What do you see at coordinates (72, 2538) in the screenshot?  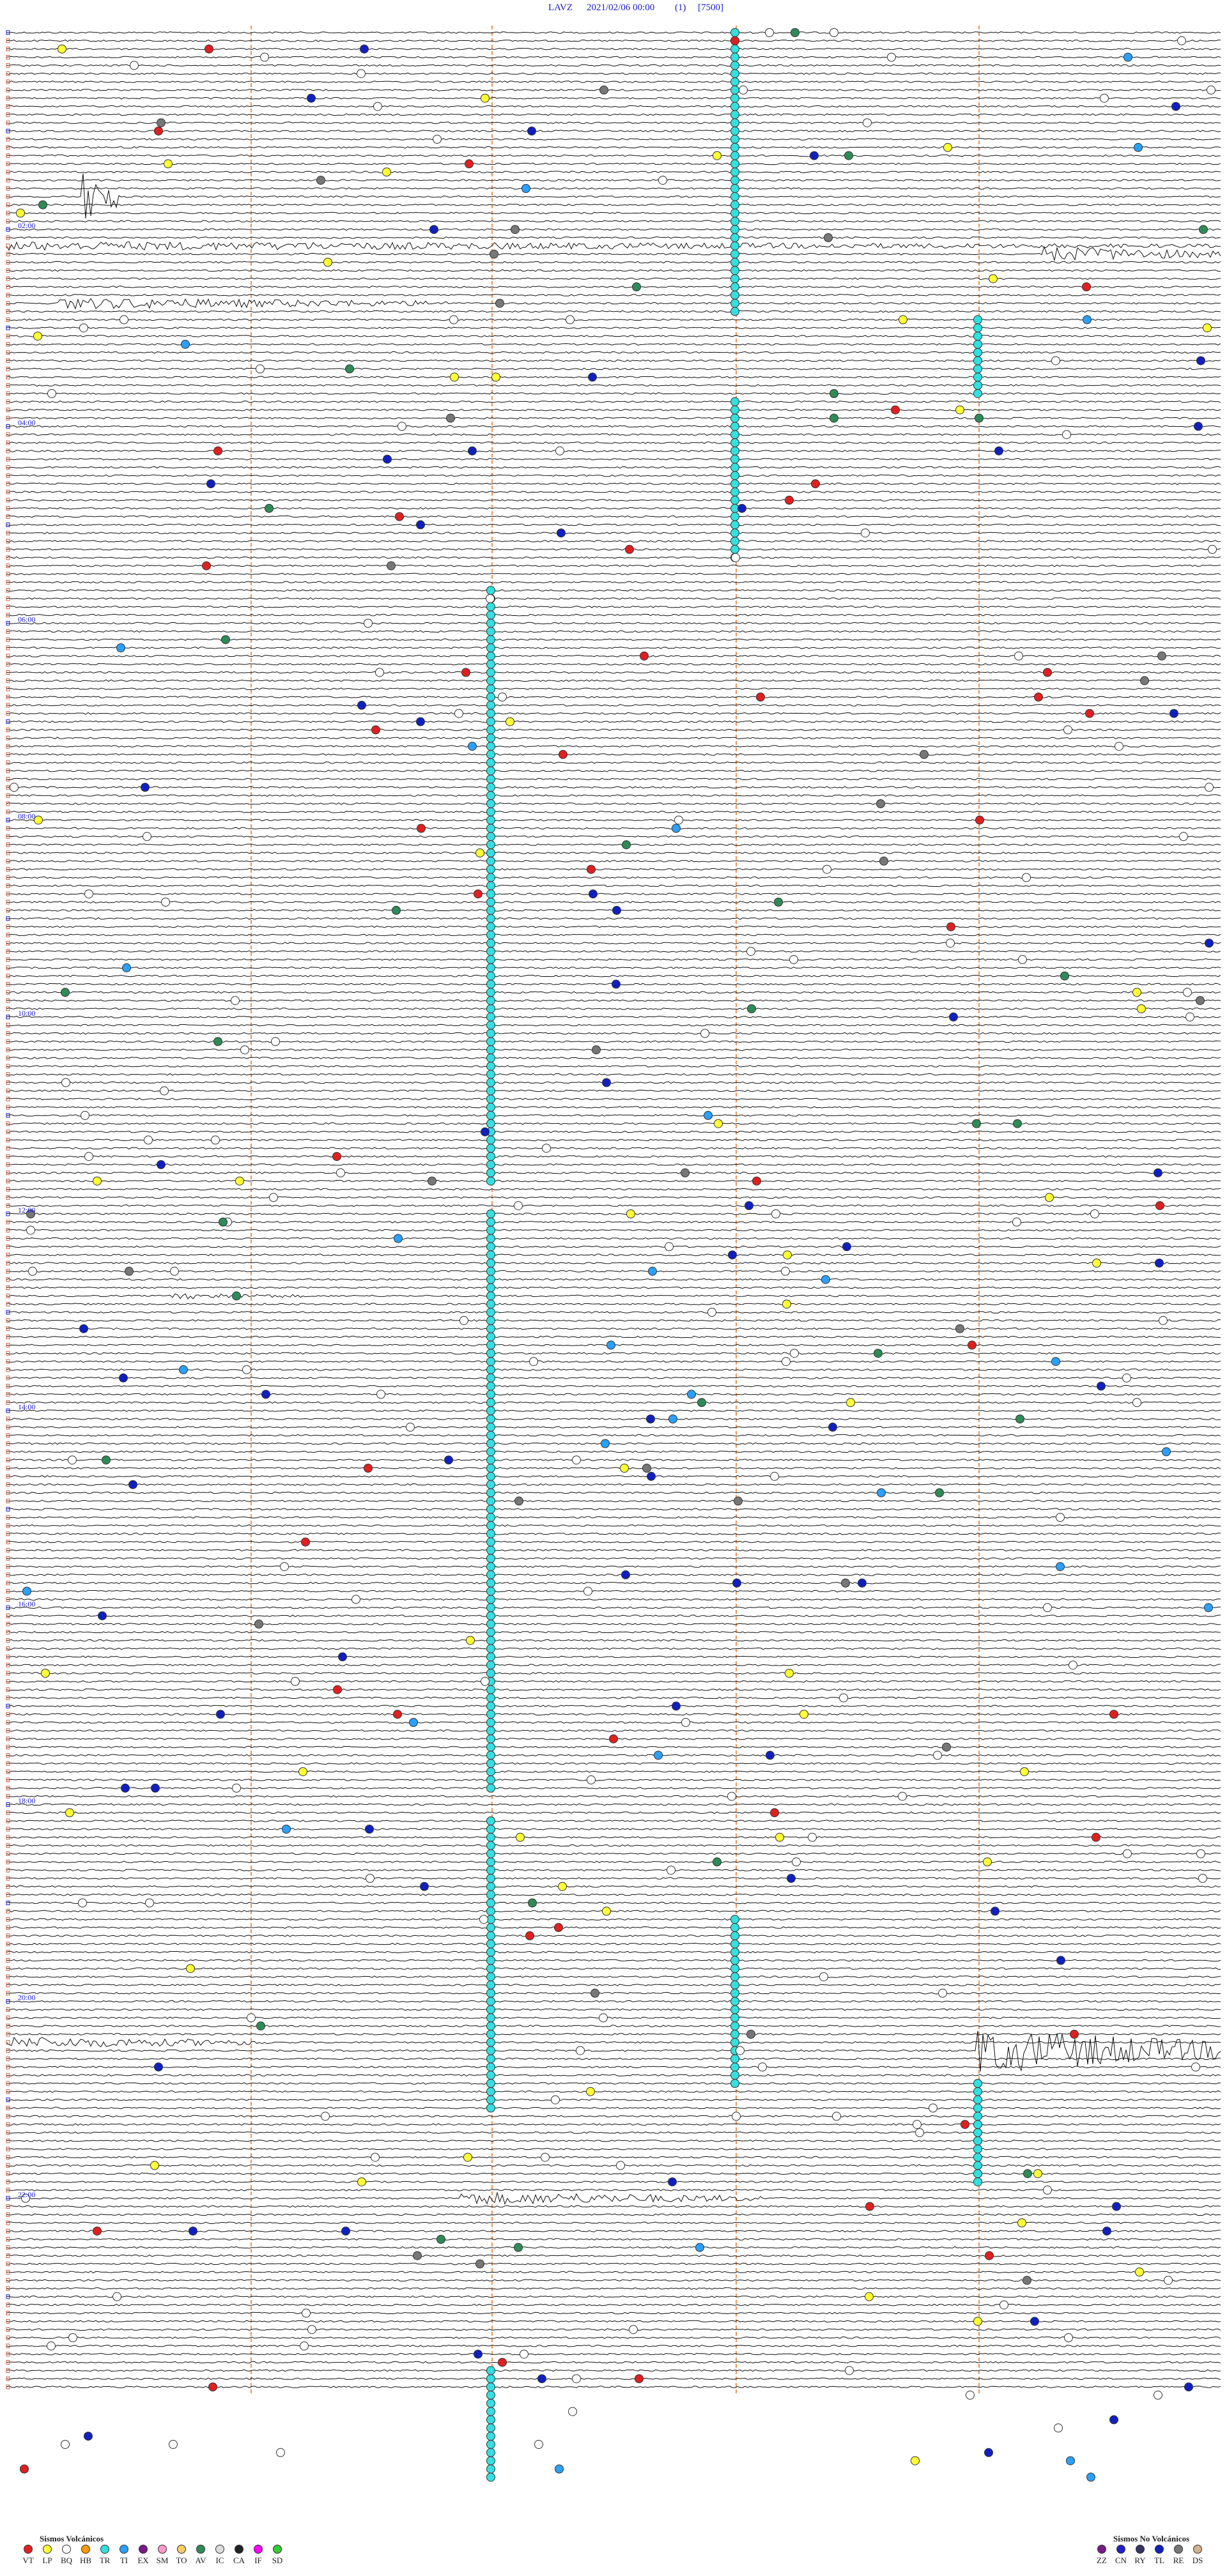 I see `legend-title: Sismos Volcánicos` at bounding box center [72, 2538].